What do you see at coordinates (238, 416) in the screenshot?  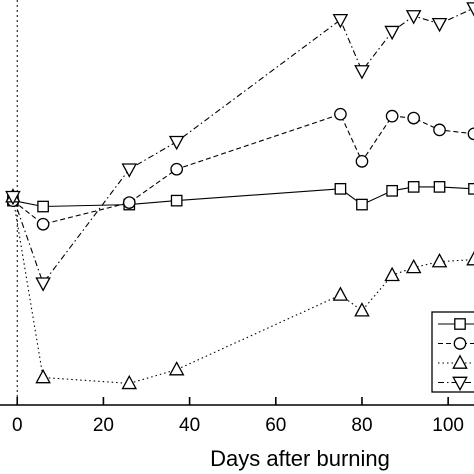 I see `x-axis-ticks: 0 20 40 60 80 100` at bounding box center [238, 416].